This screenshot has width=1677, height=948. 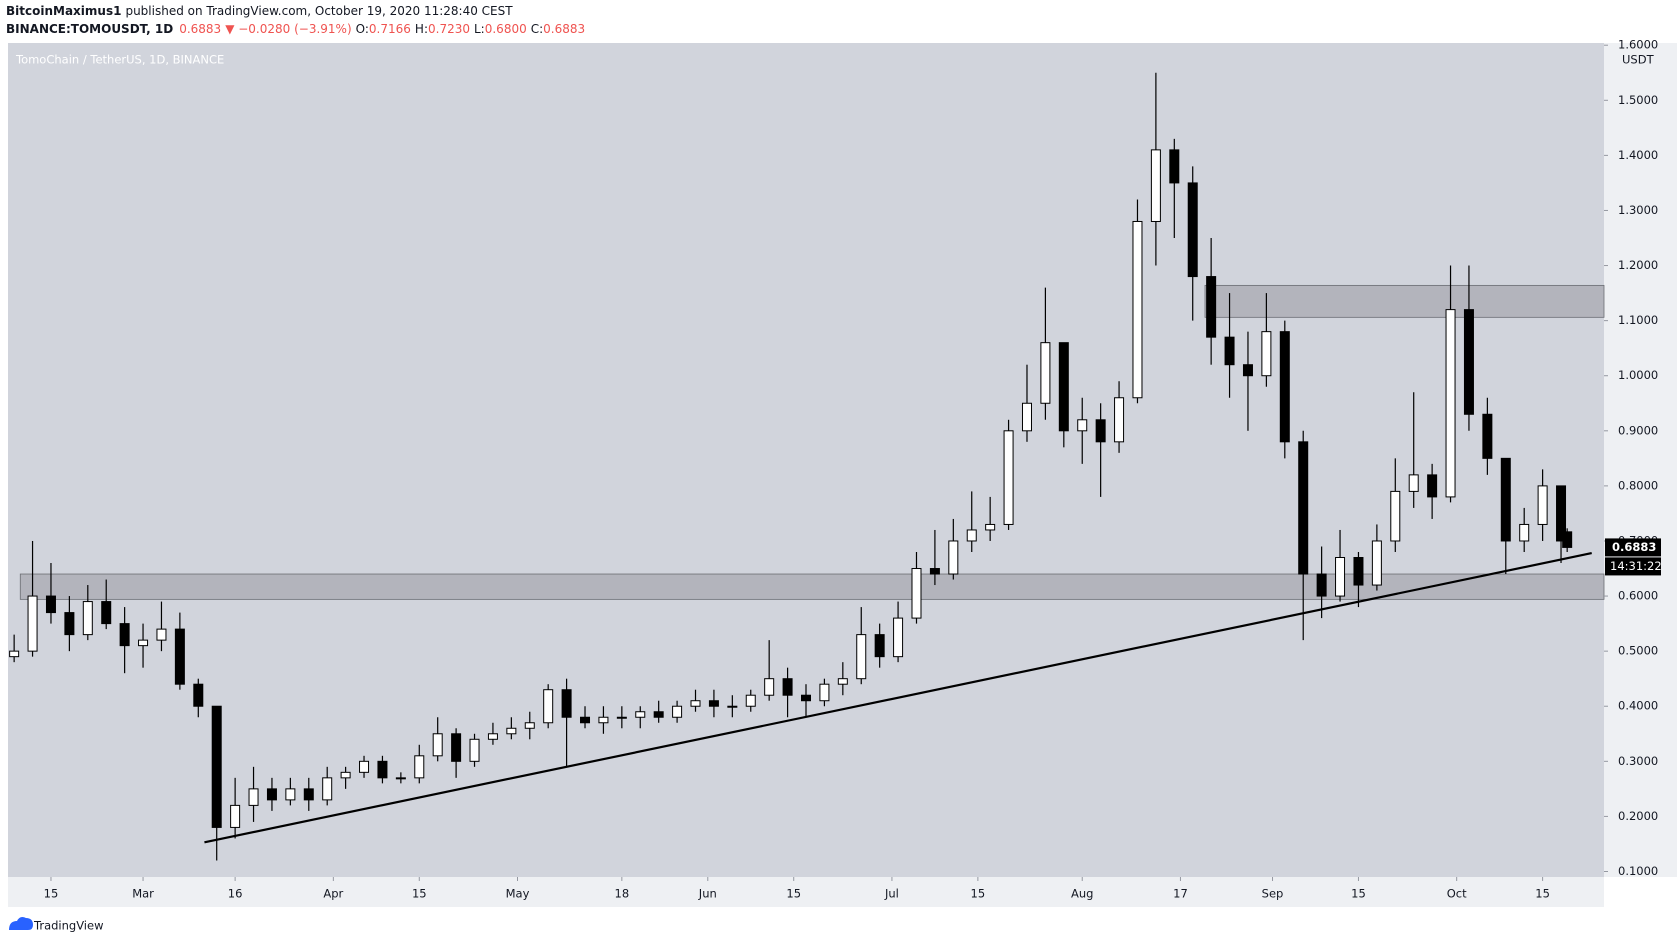 What do you see at coordinates (479, 29) in the screenshot?
I see `ohlc-label: L:` at bounding box center [479, 29].